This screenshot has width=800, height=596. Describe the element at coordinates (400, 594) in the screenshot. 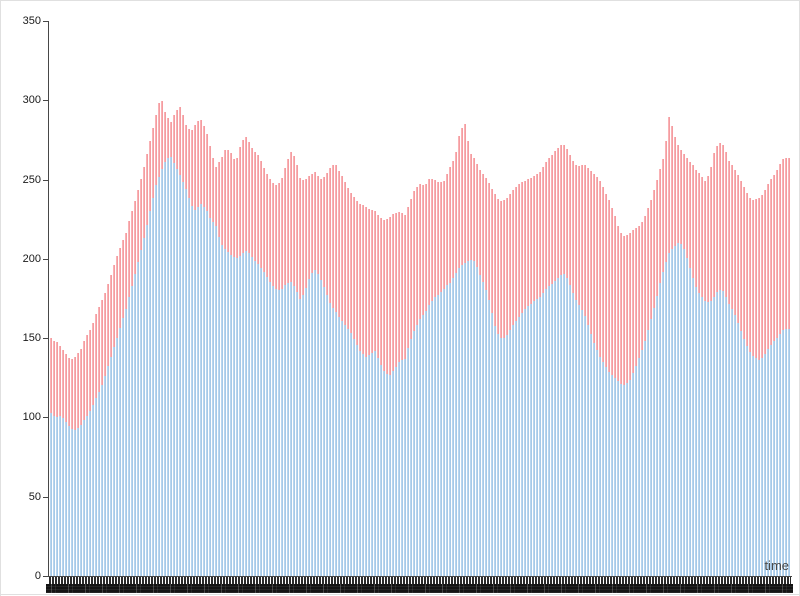

I see `bottom-divider` at that location.